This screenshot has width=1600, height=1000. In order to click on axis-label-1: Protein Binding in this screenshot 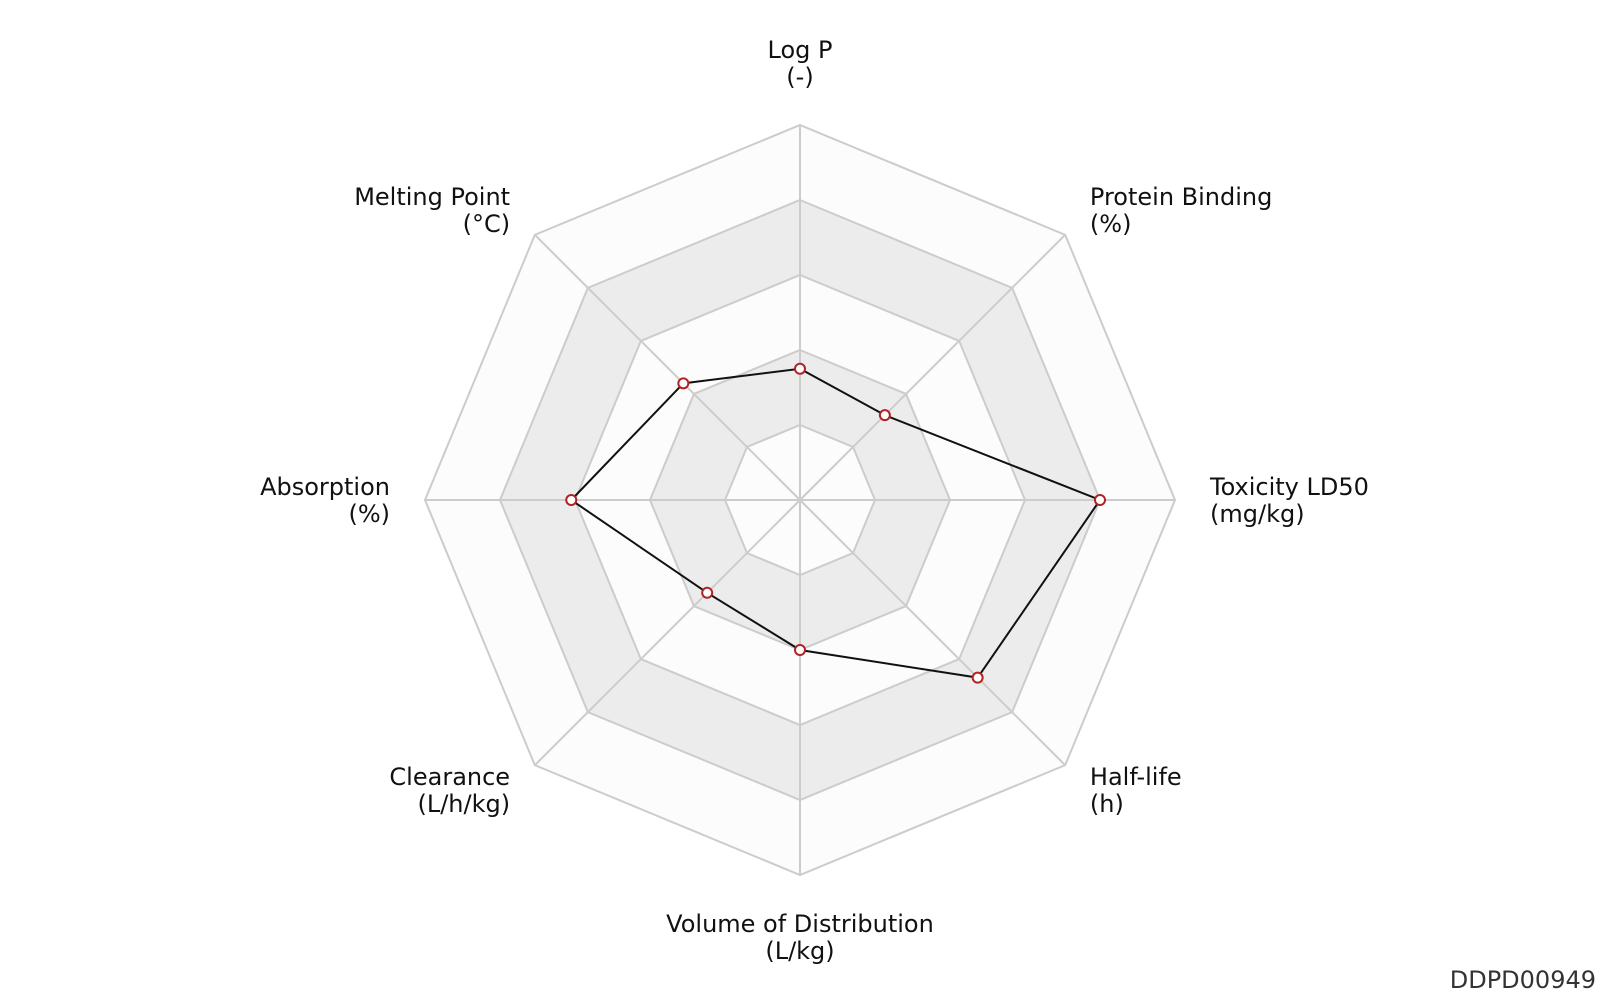, I will do `click(1181, 197)`.